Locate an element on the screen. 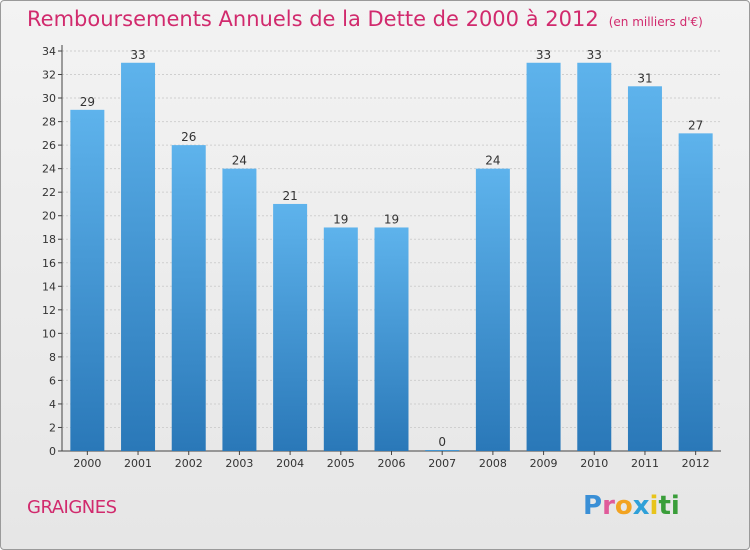 The height and width of the screenshot is (550, 750). commune-name: GRAIGNES is located at coordinates (72, 507).